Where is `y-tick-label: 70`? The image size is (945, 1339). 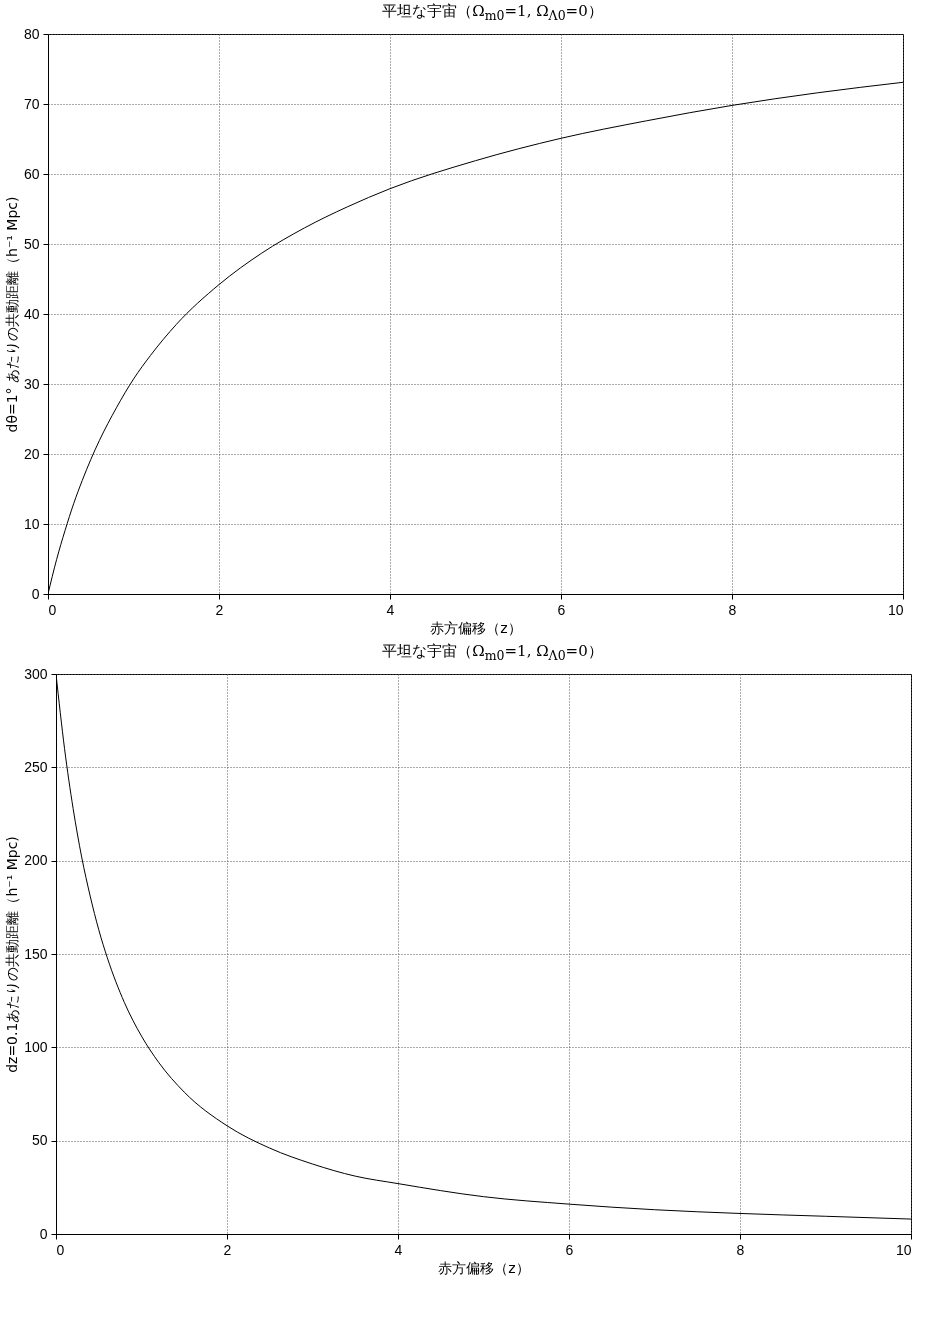
y-tick-label: 70 is located at coordinates (31, 103).